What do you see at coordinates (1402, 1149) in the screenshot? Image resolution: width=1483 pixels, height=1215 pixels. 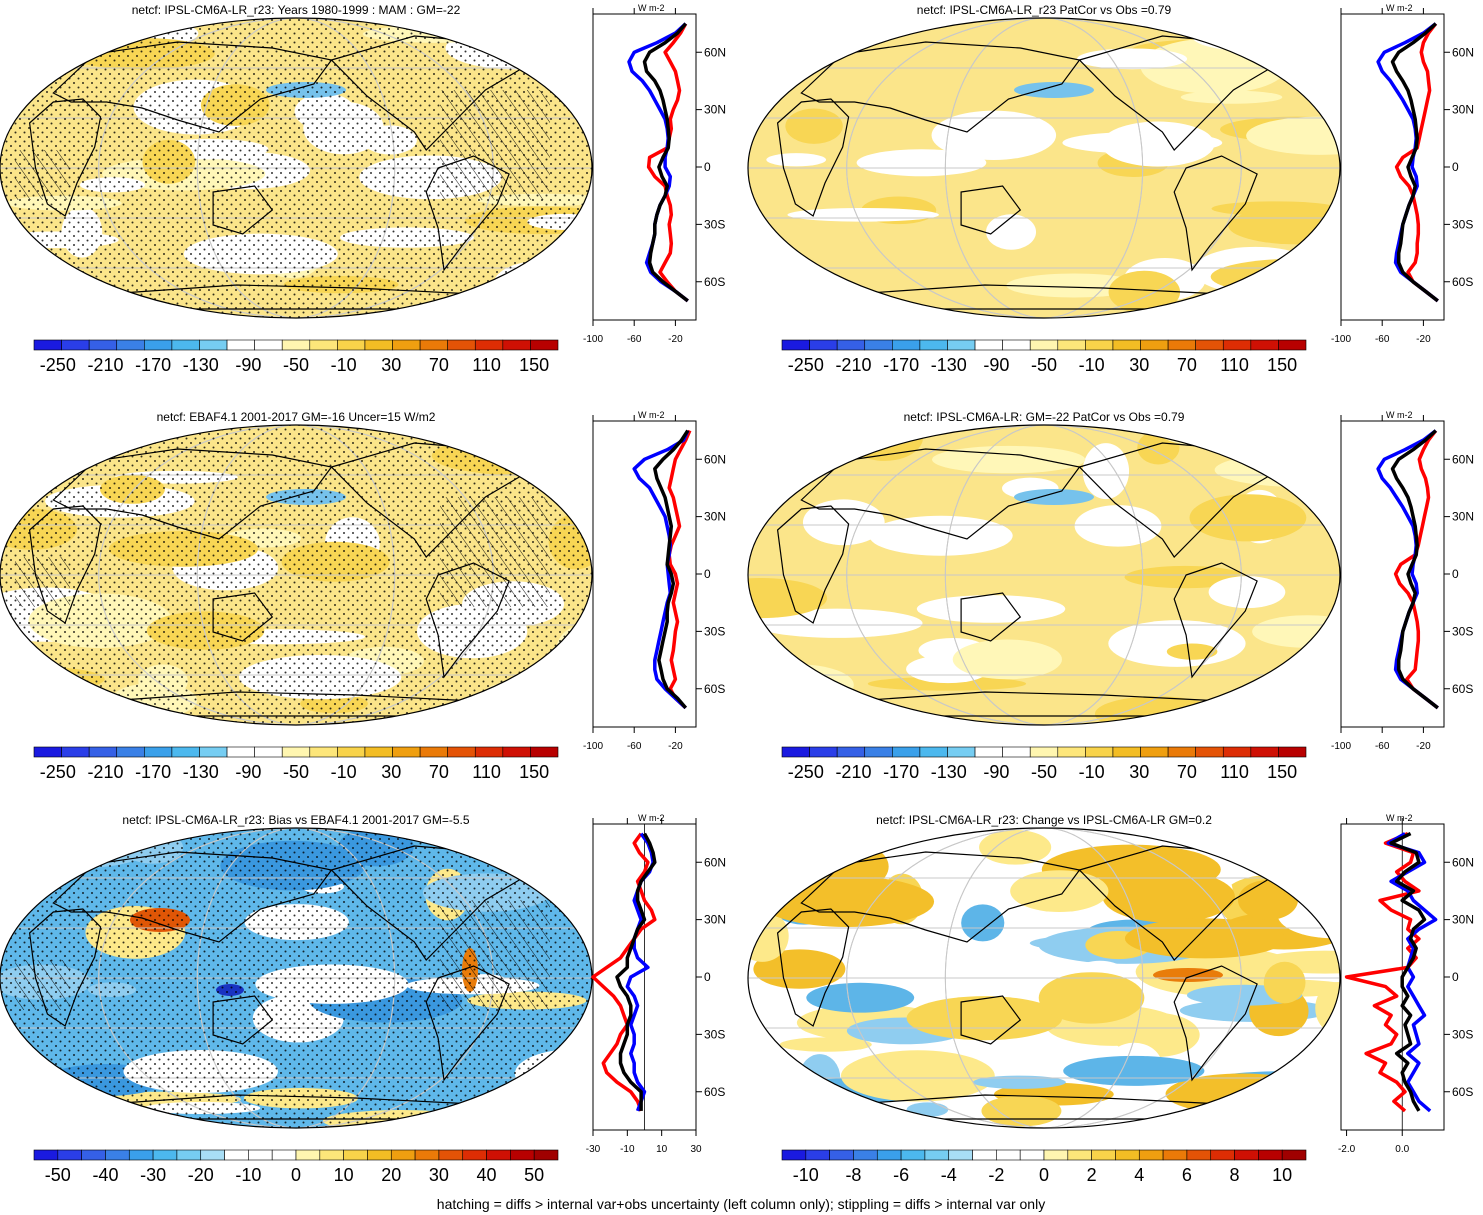 I see `profile-xtick-label: 0.0` at bounding box center [1402, 1149].